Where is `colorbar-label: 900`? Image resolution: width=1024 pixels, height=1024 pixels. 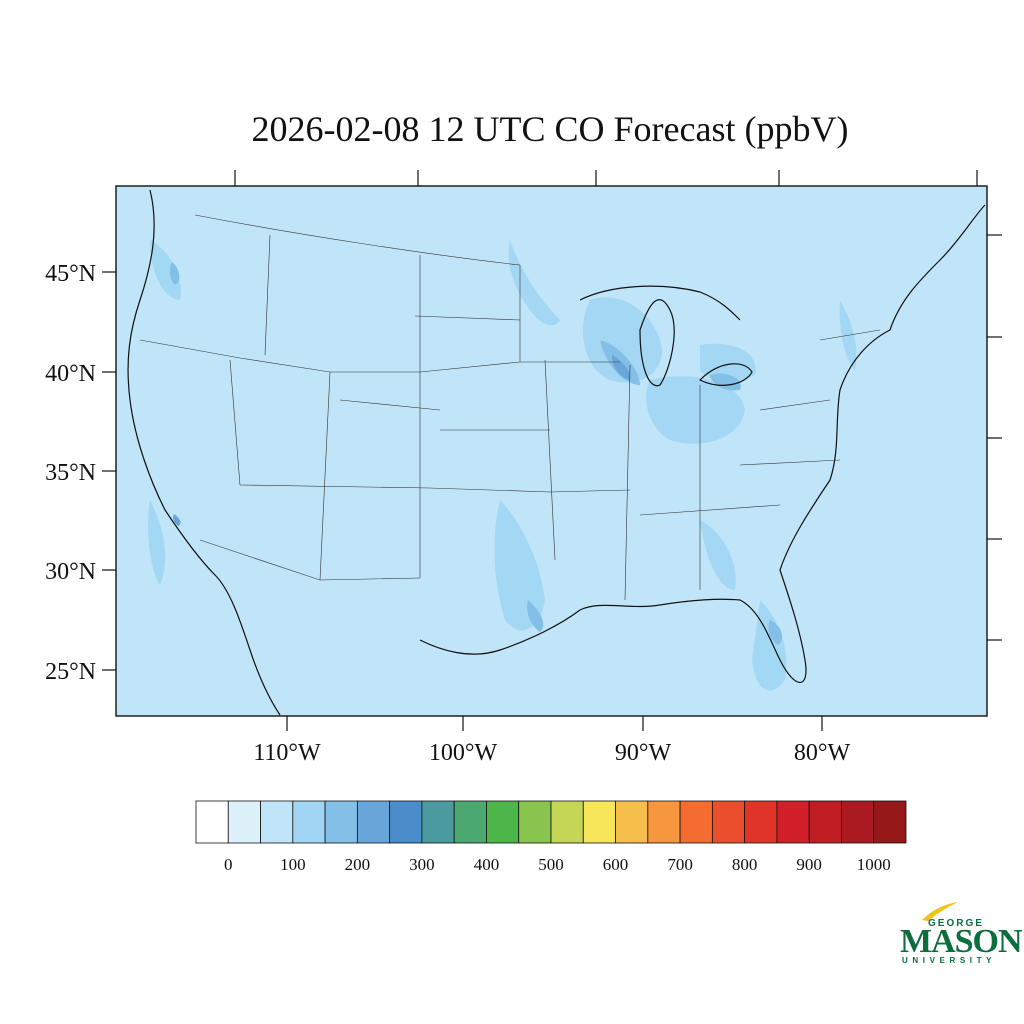 colorbar-label: 900 is located at coordinates (809, 864).